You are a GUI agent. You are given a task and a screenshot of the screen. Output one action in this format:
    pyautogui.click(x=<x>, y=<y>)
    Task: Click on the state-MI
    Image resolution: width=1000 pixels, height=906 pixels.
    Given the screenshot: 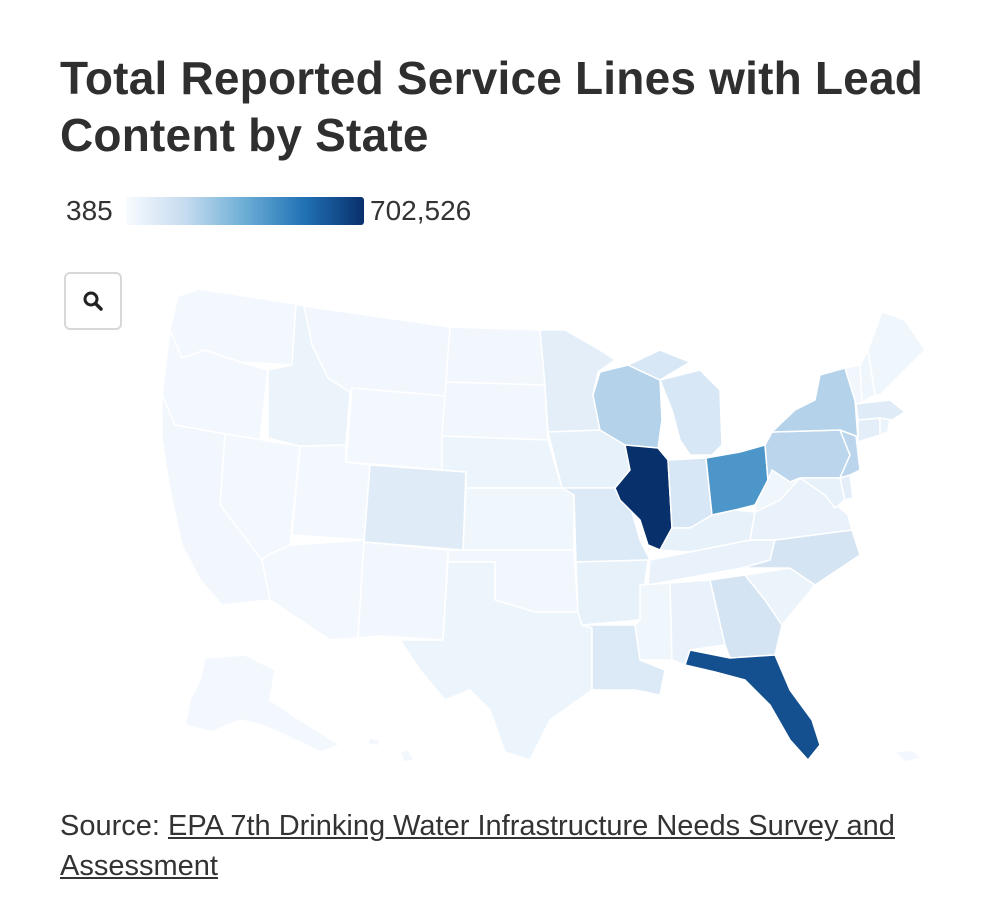 What is the action you would take?
    pyautogui.click(x=675, y=402)
    